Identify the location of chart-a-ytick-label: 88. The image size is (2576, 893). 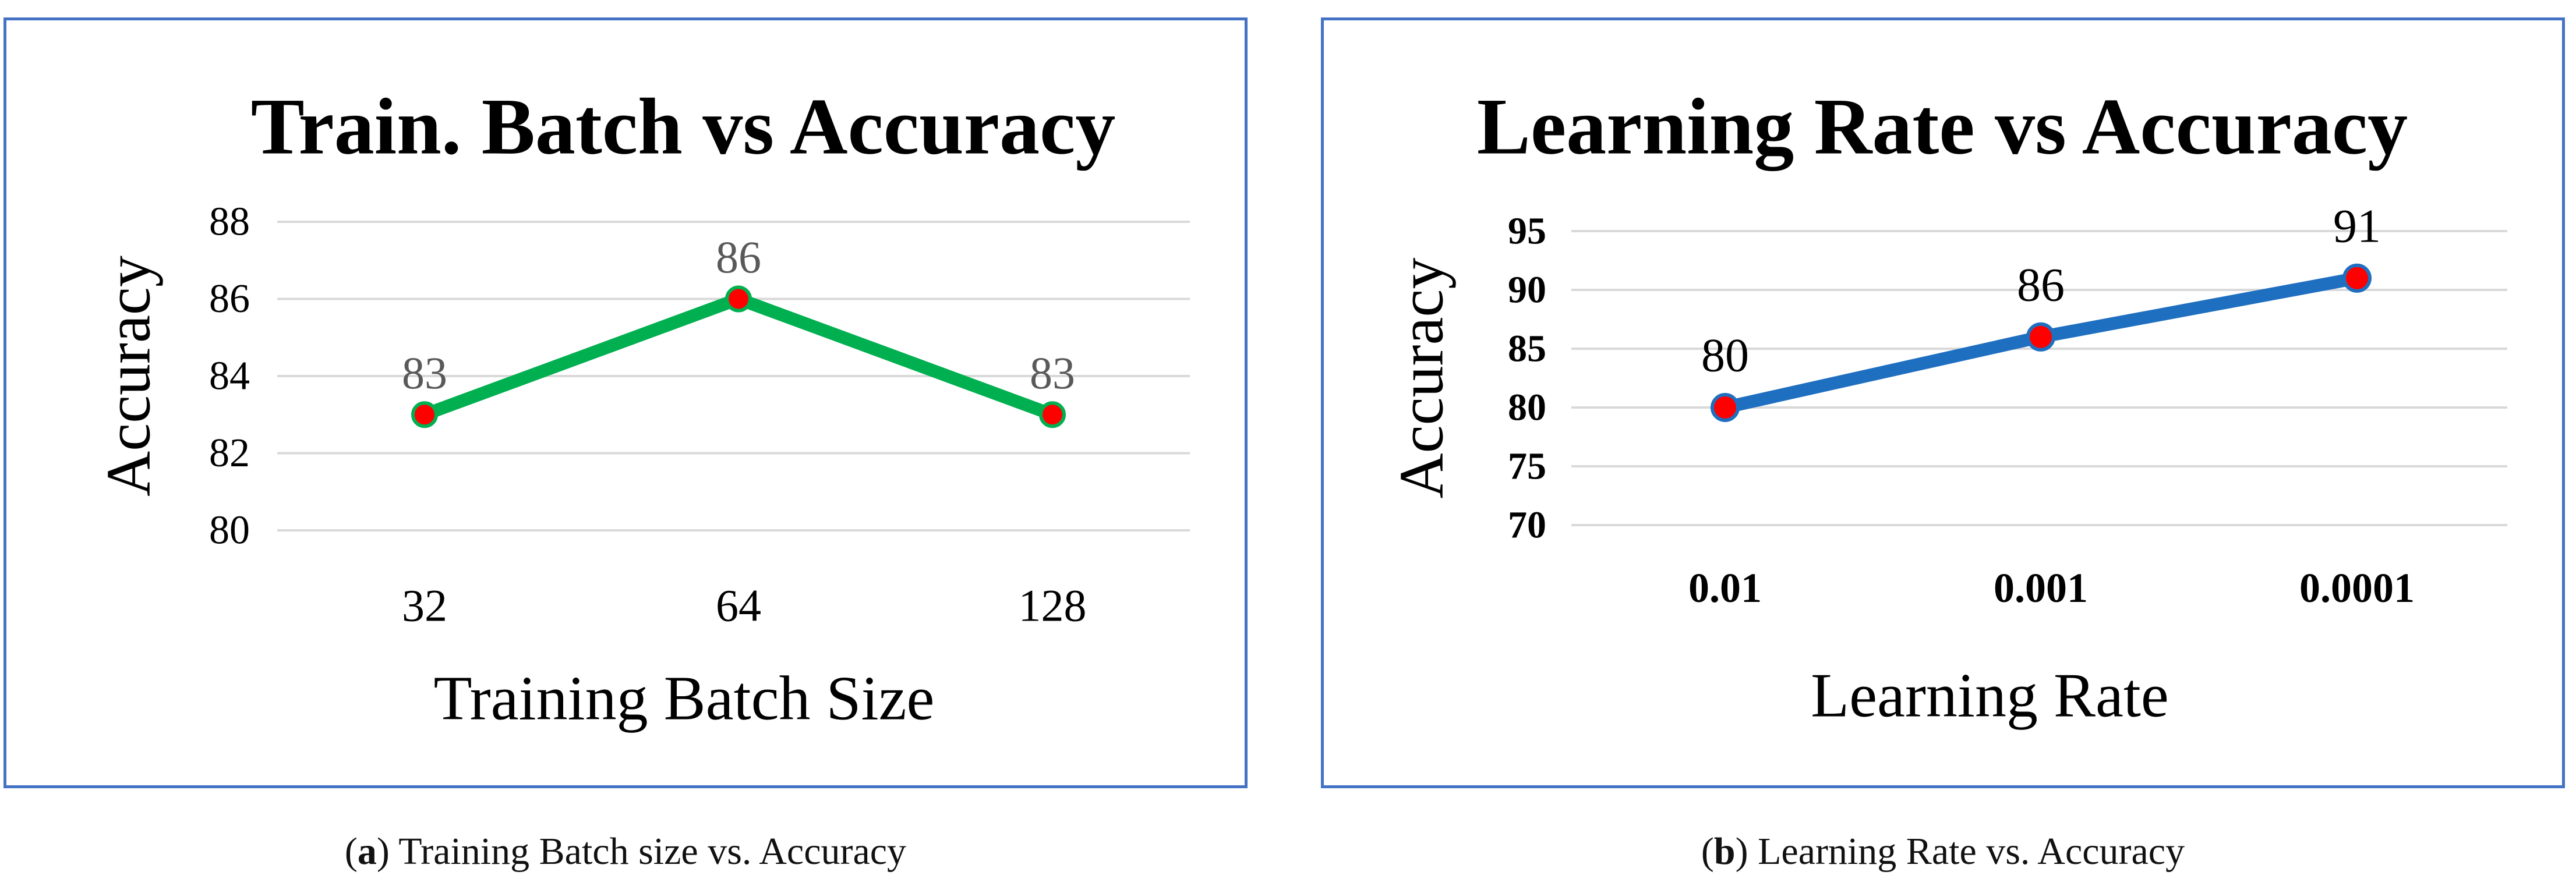
(229, 222).